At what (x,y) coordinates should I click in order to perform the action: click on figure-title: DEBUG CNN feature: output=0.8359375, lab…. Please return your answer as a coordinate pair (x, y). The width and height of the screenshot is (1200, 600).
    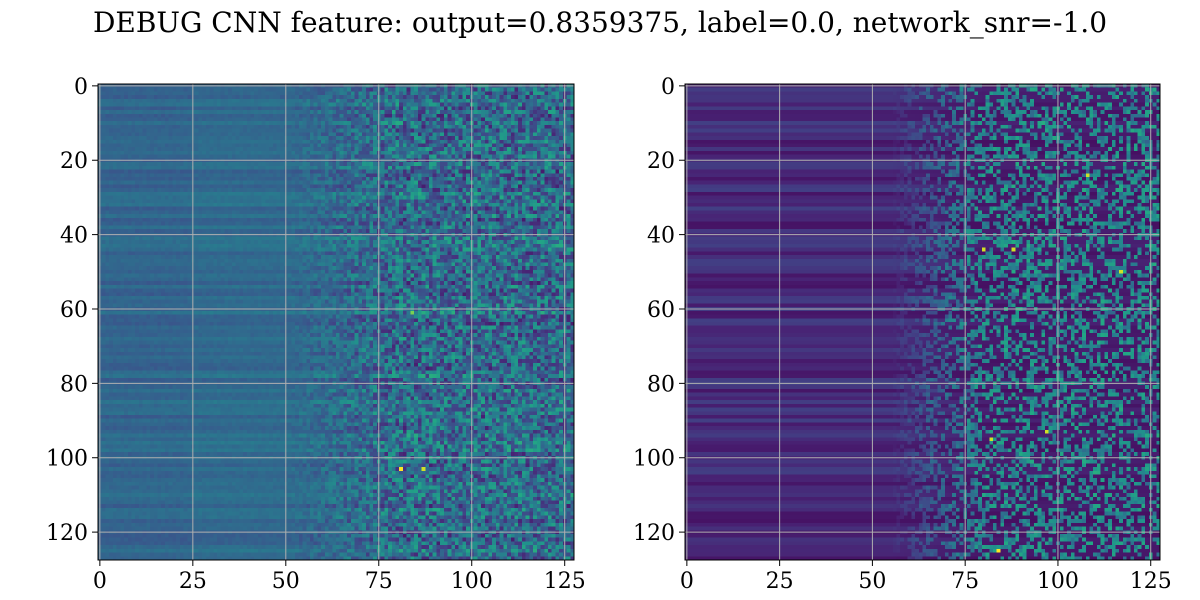
    Looking at the image, I should click on (600, 22).